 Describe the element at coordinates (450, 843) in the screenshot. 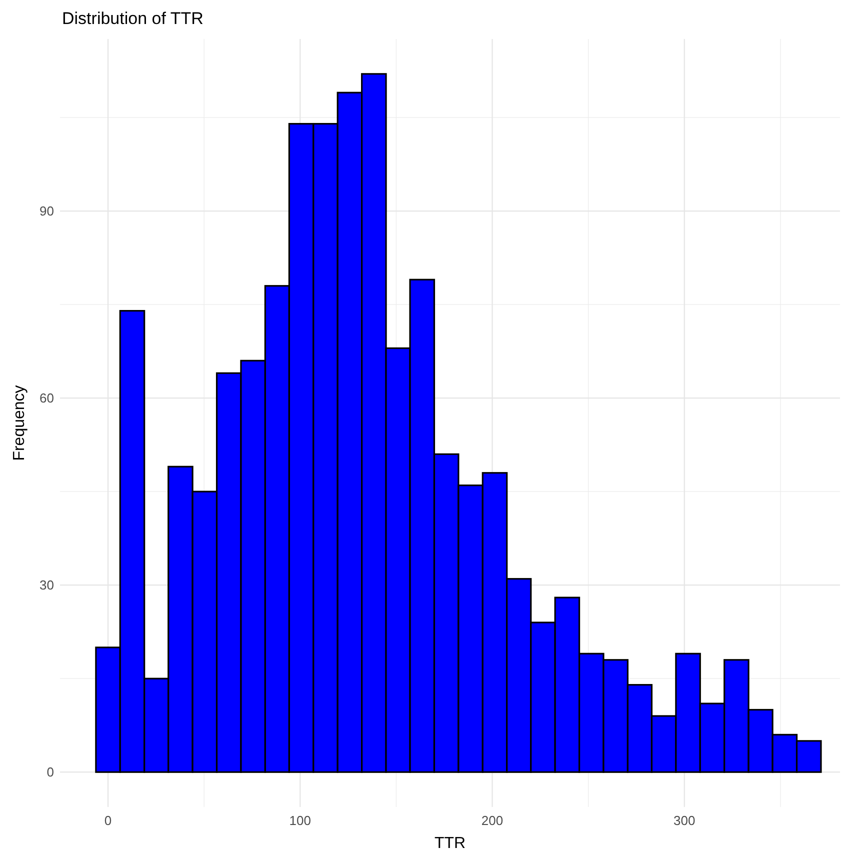

I see `x-axis-title: TTR` at that location.